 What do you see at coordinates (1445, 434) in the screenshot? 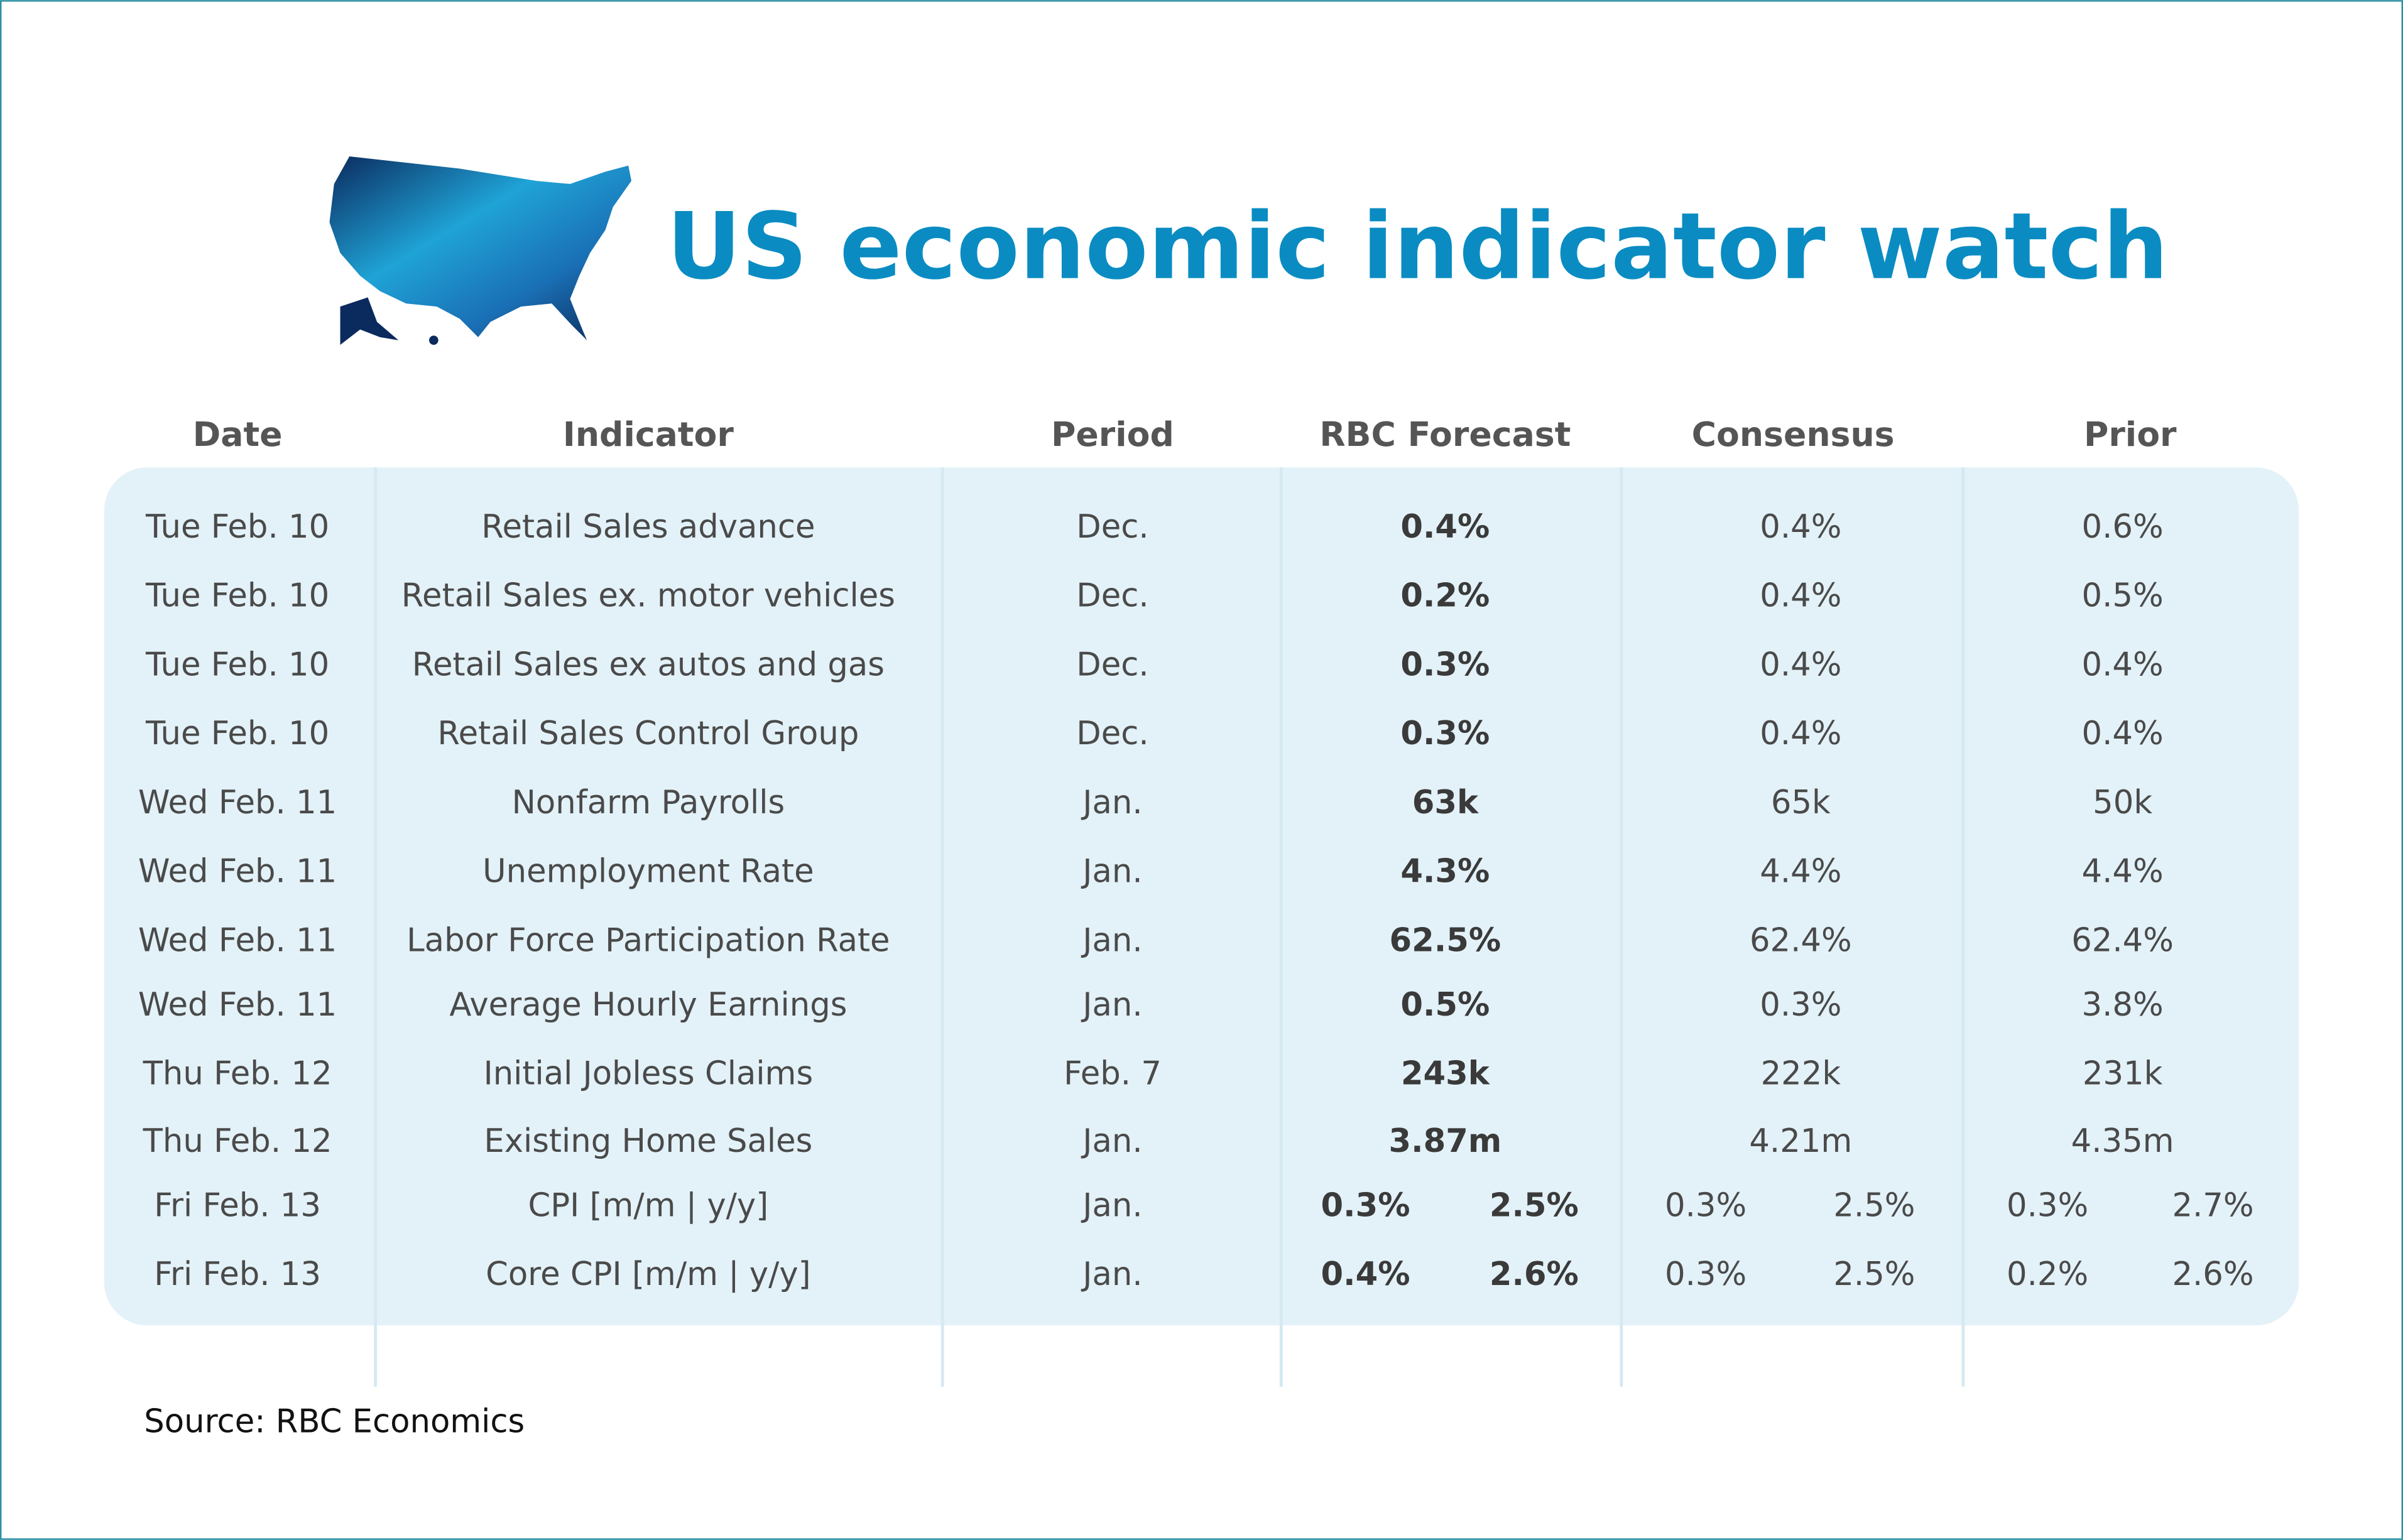
I see `column-header: RBC Forecast` at bounding box center [1445, 434].